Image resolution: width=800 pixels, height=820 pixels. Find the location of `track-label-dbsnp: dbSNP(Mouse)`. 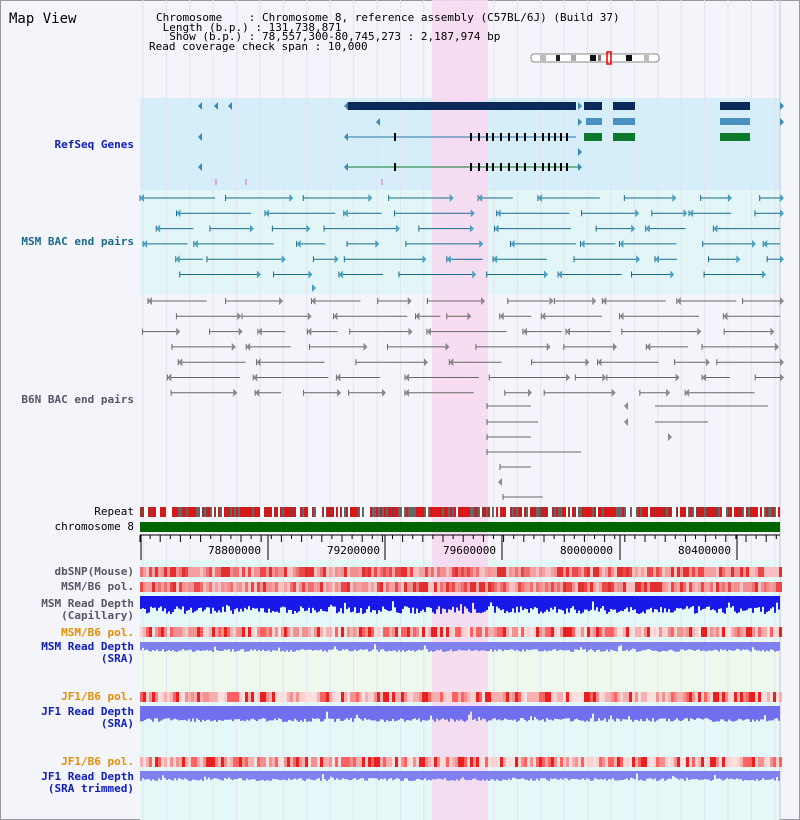

track-label-dbsnp: dbSNP(Mouse) is located at coordinates (94, 571).